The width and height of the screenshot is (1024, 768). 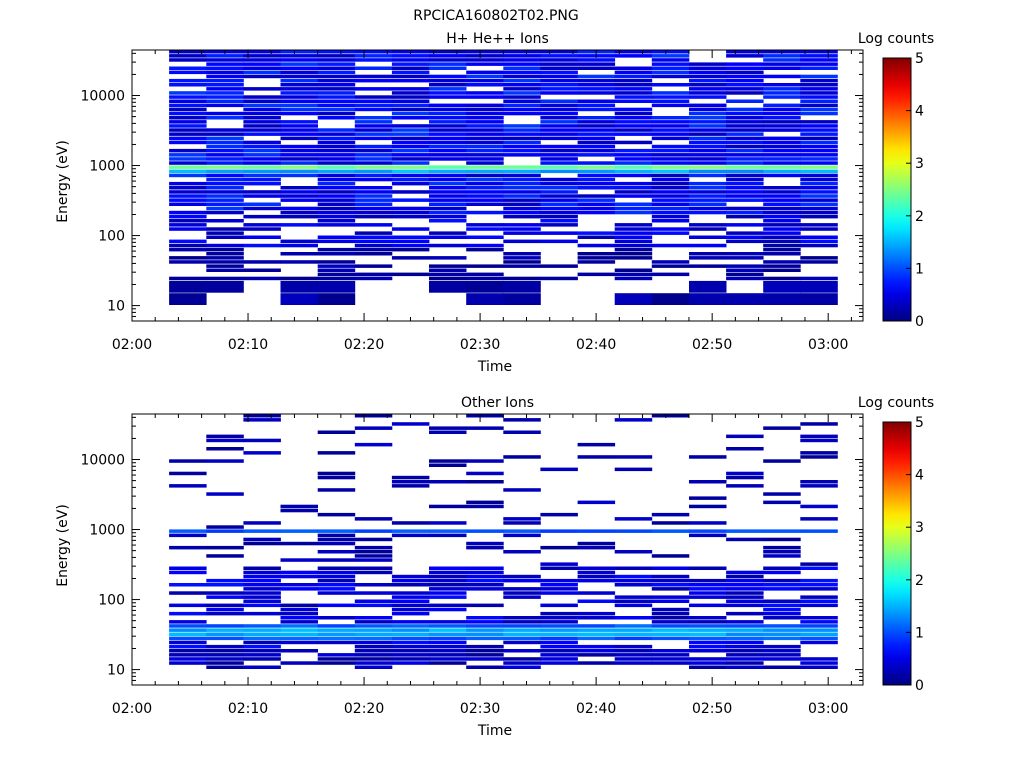 I want to click on colorbar-tick-label: 0, so click(x=919, y=686).